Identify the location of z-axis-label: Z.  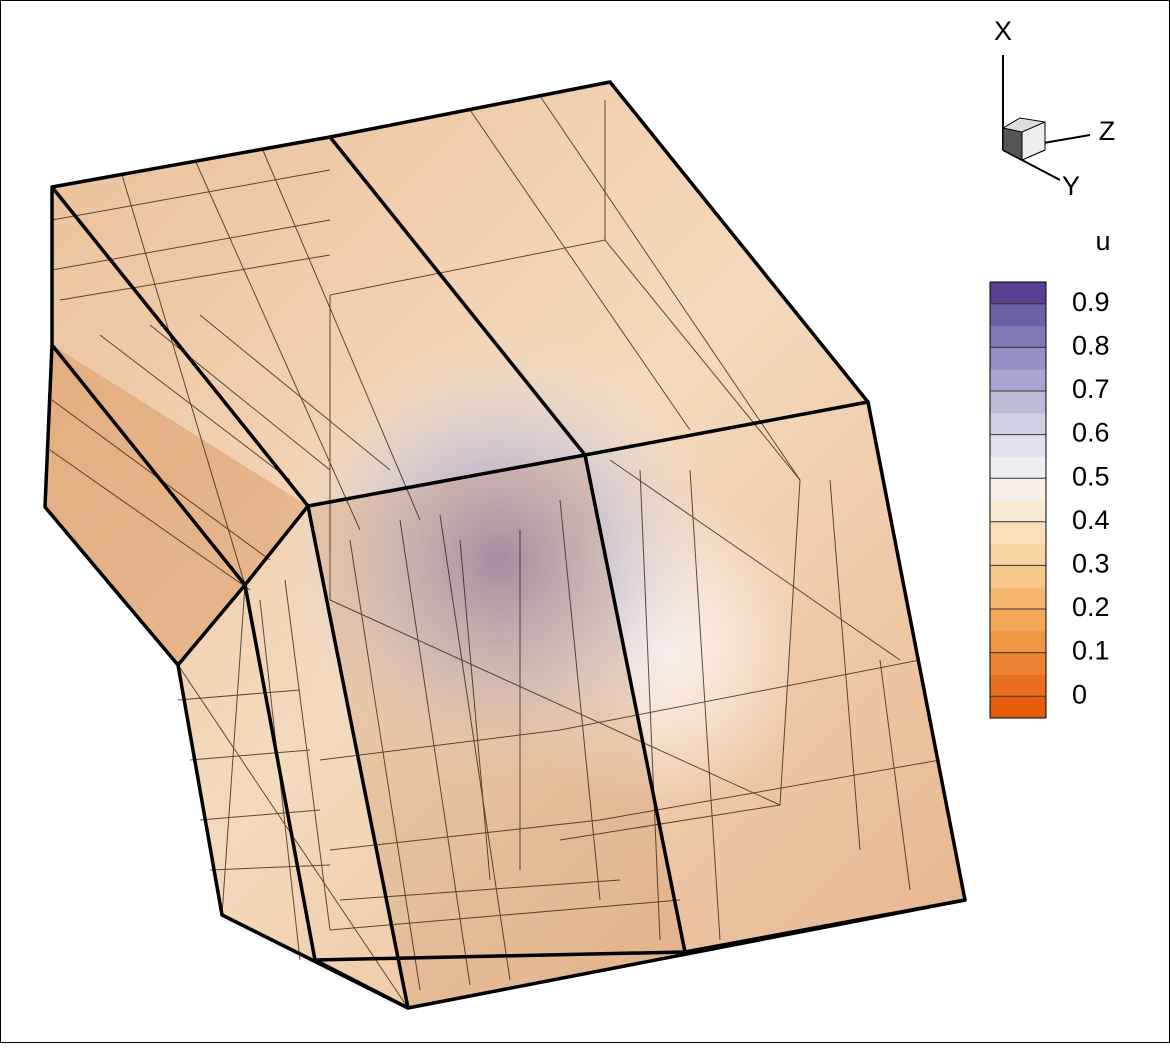
(1107, 131).